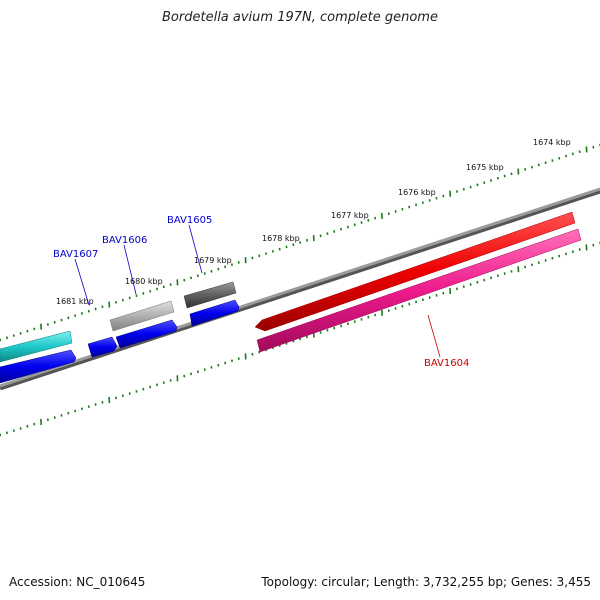  I want to click on cds-bav1606-grey, so click(142, 316).